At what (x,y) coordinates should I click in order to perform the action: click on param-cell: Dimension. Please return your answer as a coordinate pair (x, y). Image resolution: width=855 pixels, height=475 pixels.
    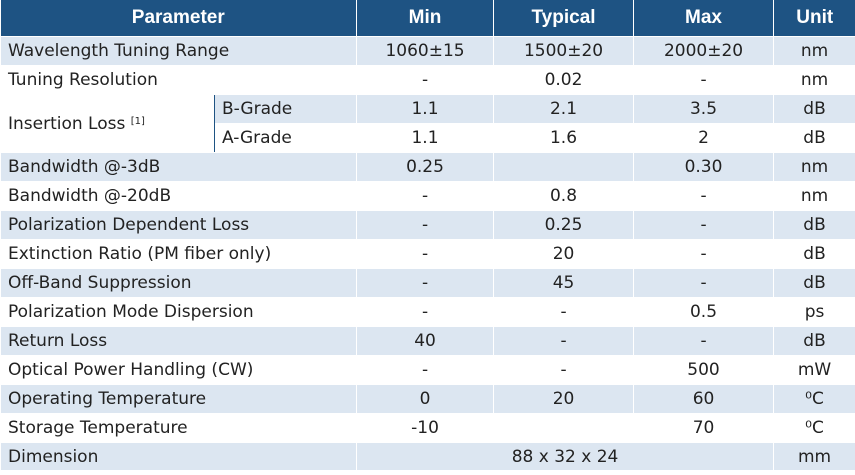
    Looking at the image, I should click on (179, 456).